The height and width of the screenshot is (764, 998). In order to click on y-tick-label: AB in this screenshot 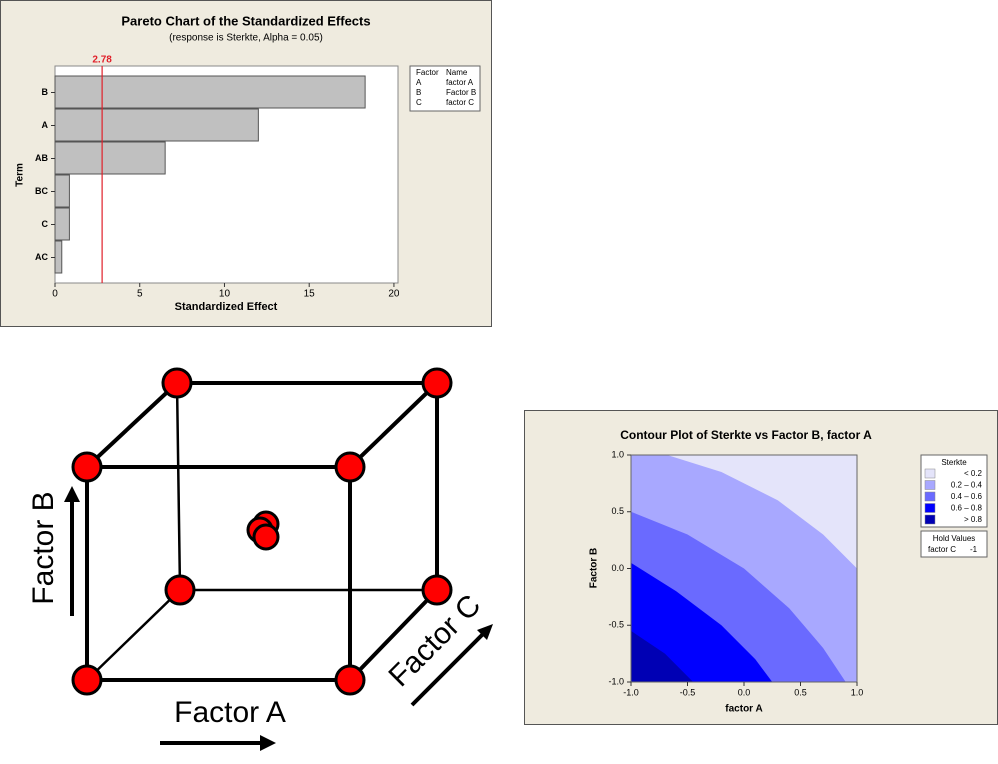, I will do `click(41, 158)`.